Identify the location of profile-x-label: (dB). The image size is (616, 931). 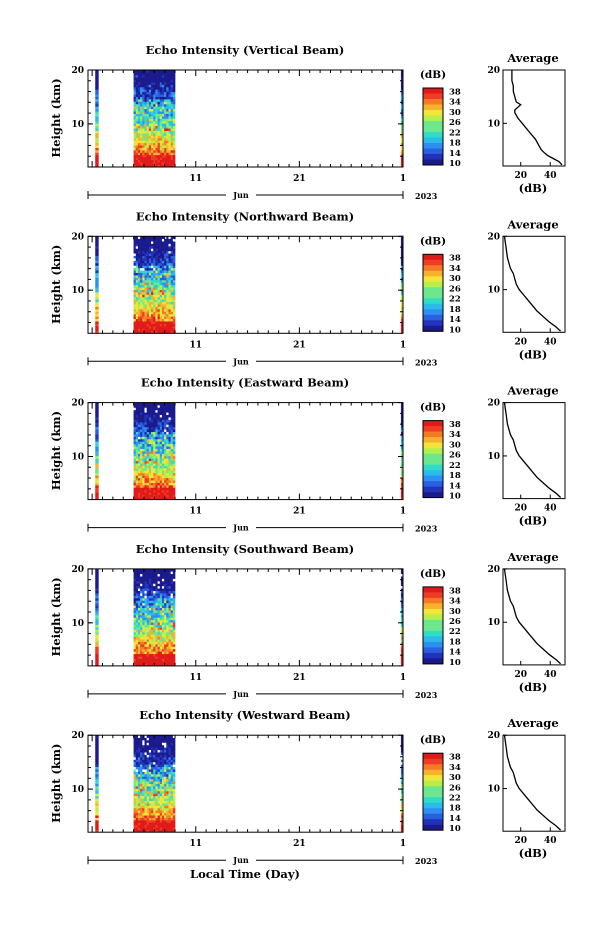
(533, 687).